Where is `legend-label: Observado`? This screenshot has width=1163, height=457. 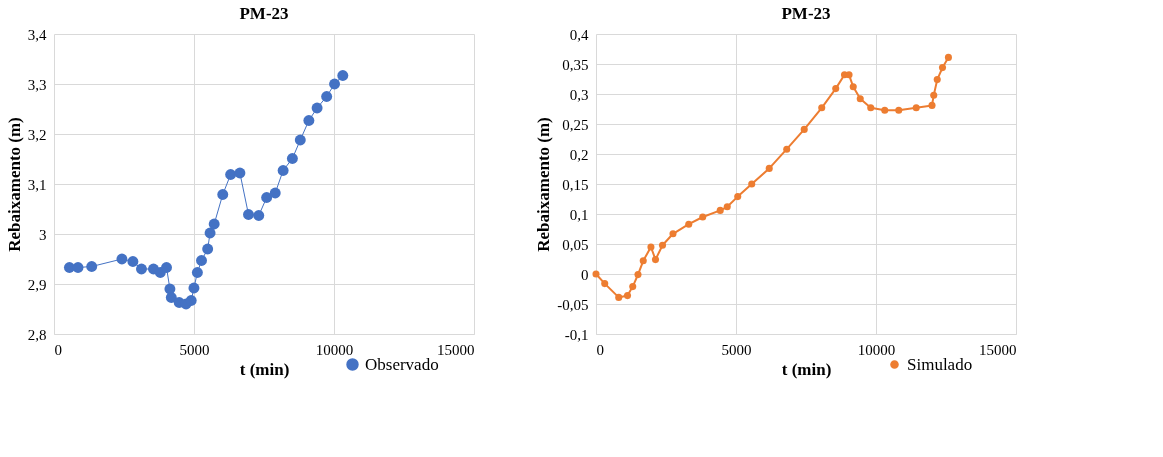 legend-label: Observado is located at coordinates (402, 364).